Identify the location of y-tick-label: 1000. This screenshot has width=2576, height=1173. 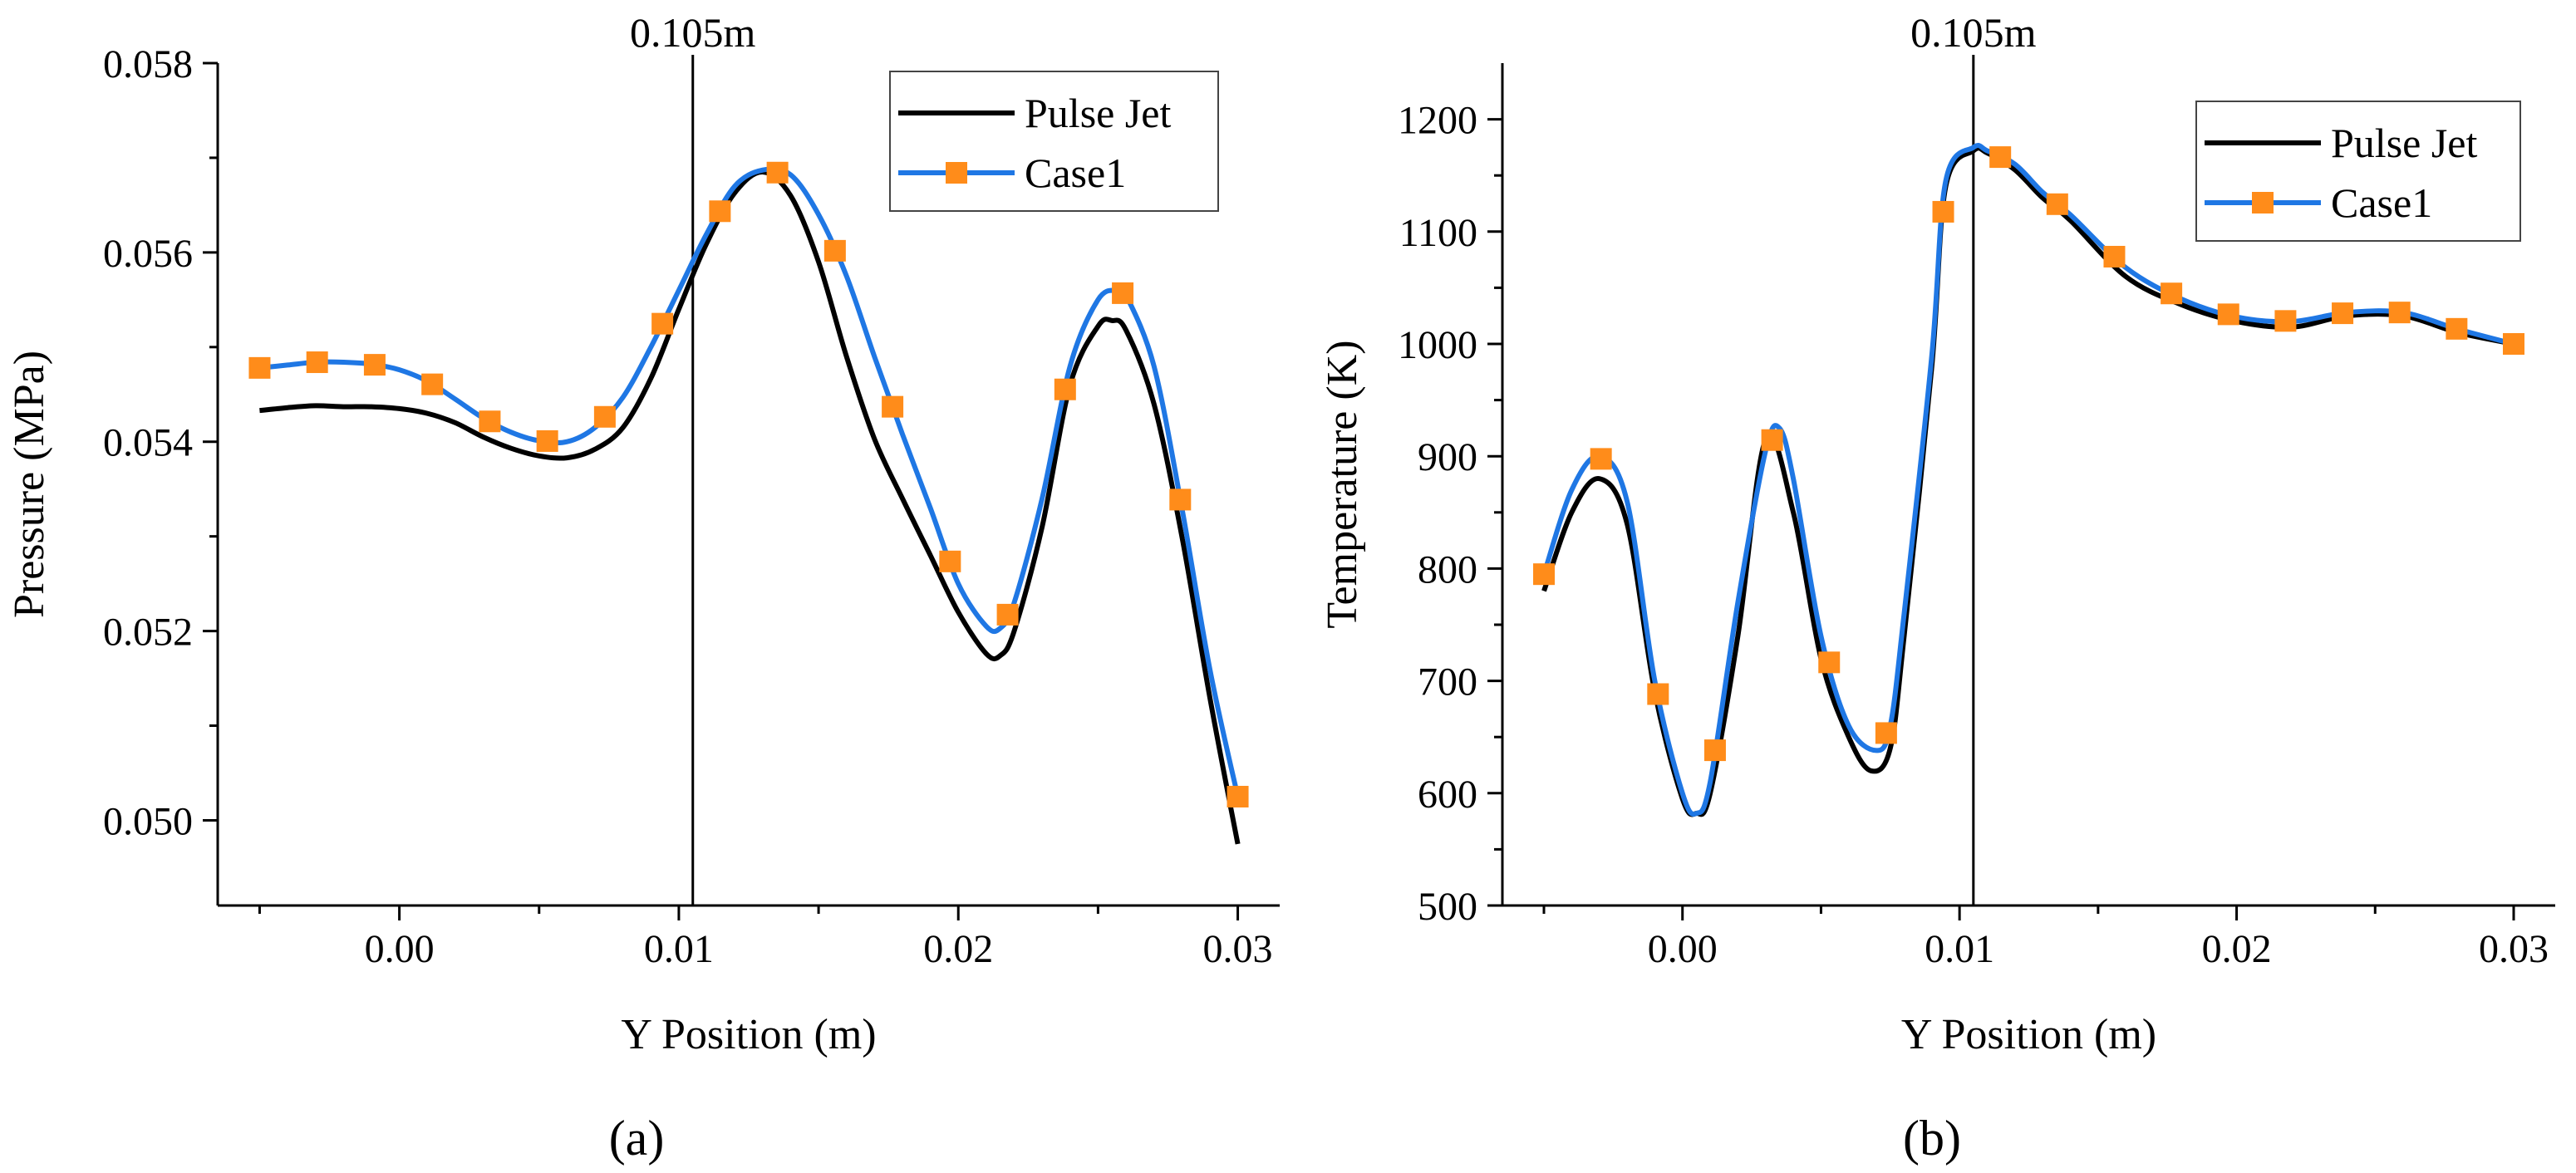
(1437, 345).